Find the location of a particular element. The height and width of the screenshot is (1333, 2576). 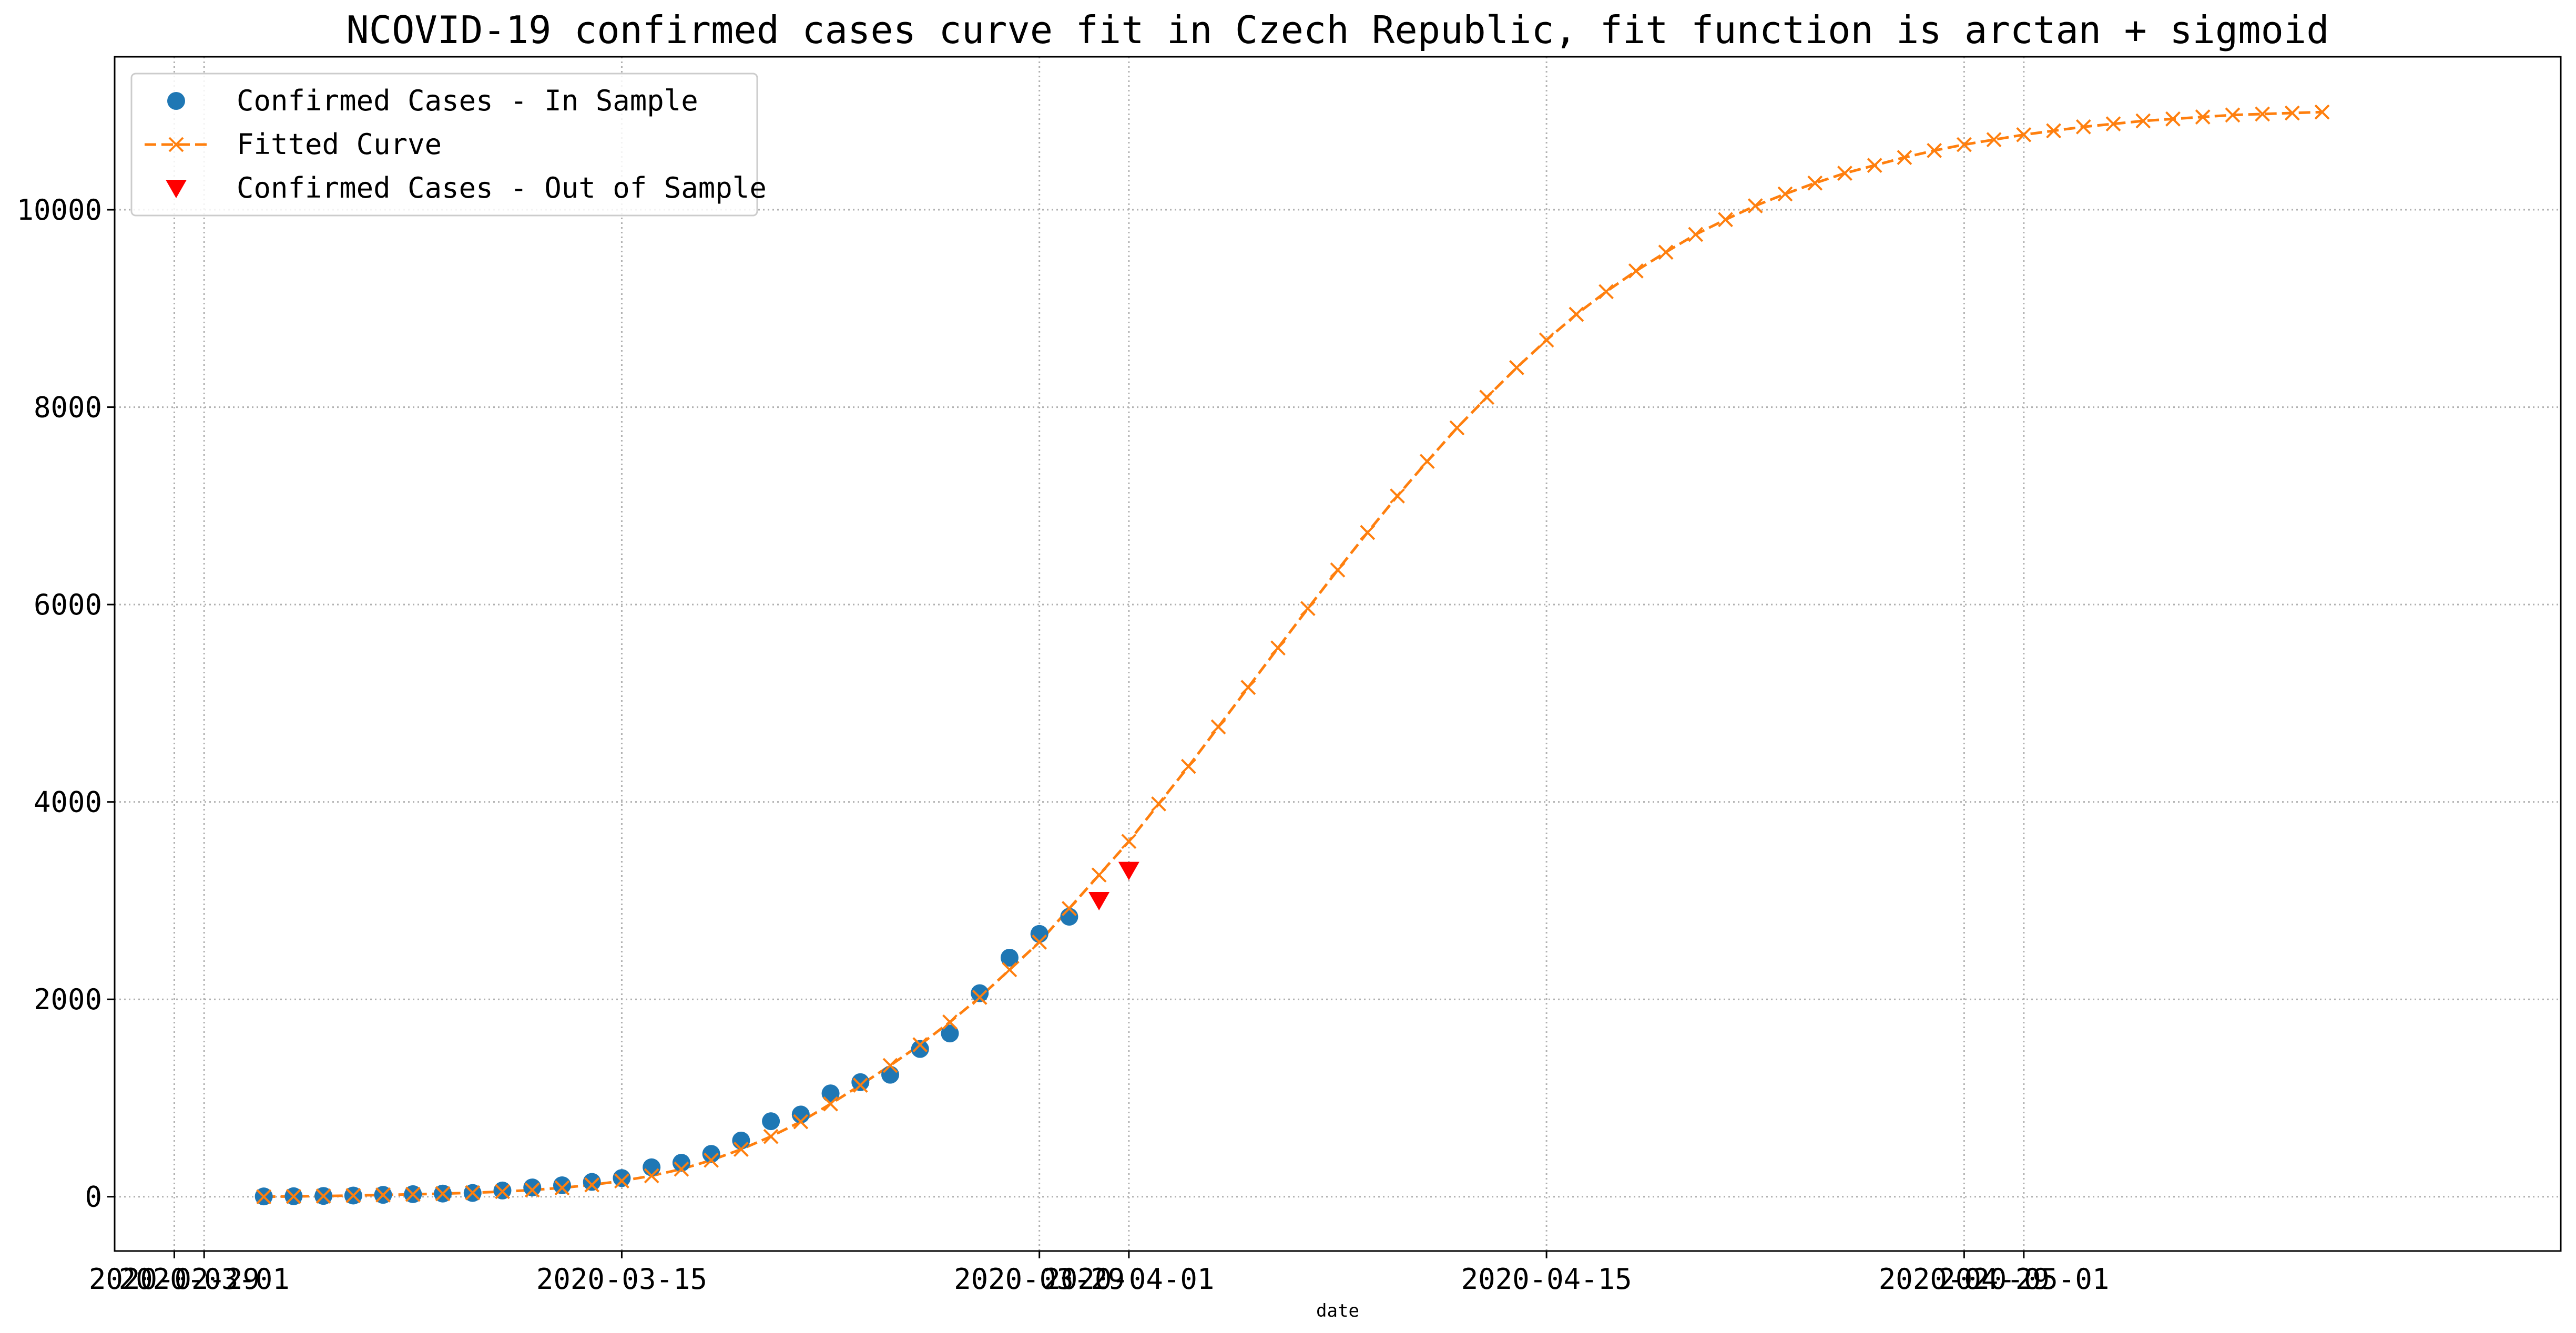

y-tick-label: 4000 is located at coordinates (68, 802).